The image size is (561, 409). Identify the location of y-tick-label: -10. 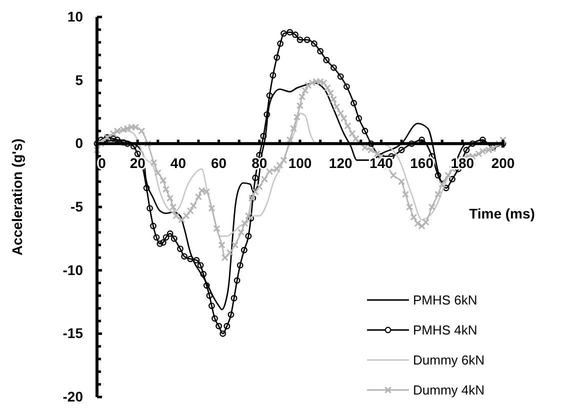
(73, 270).